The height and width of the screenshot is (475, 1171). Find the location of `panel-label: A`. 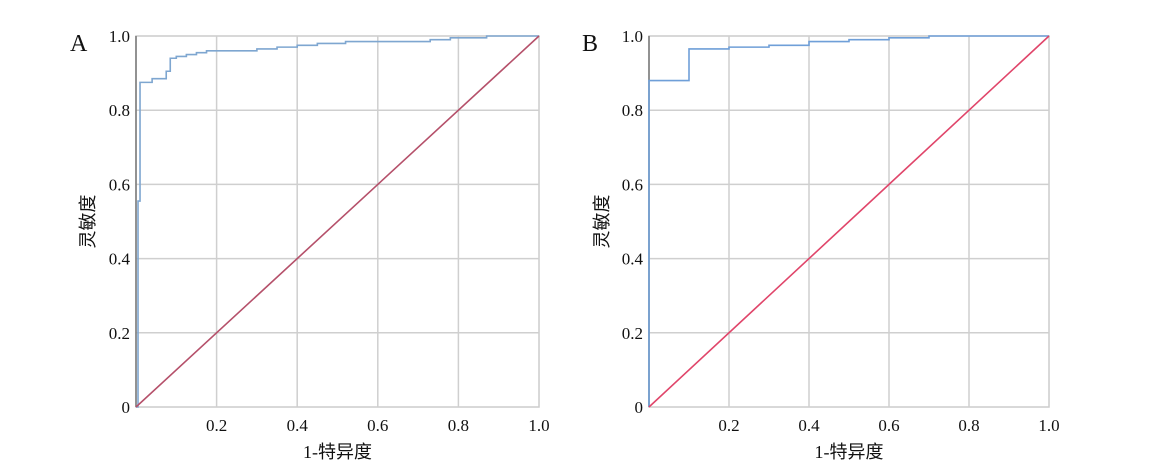

panel-label: A is located at coordinates (79, 44).